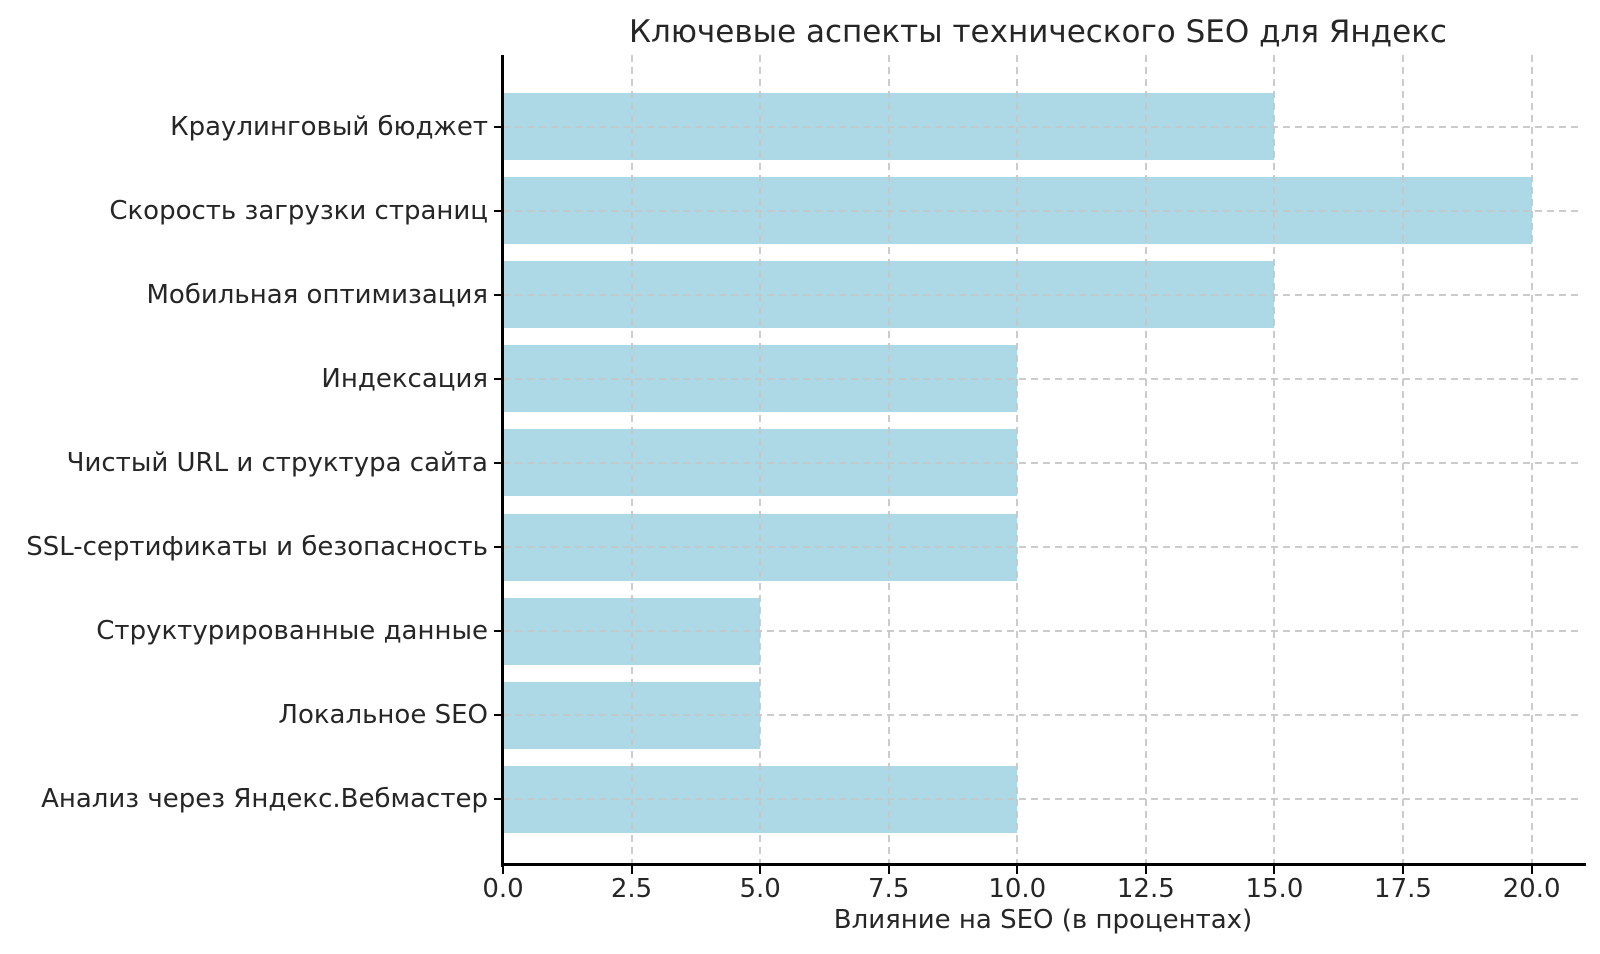  What do you see at coordinates (298, 210) in the screenshot?
I see `ytick-label-1: Скорость загрузки страниц` at bounding box center [298, 210].